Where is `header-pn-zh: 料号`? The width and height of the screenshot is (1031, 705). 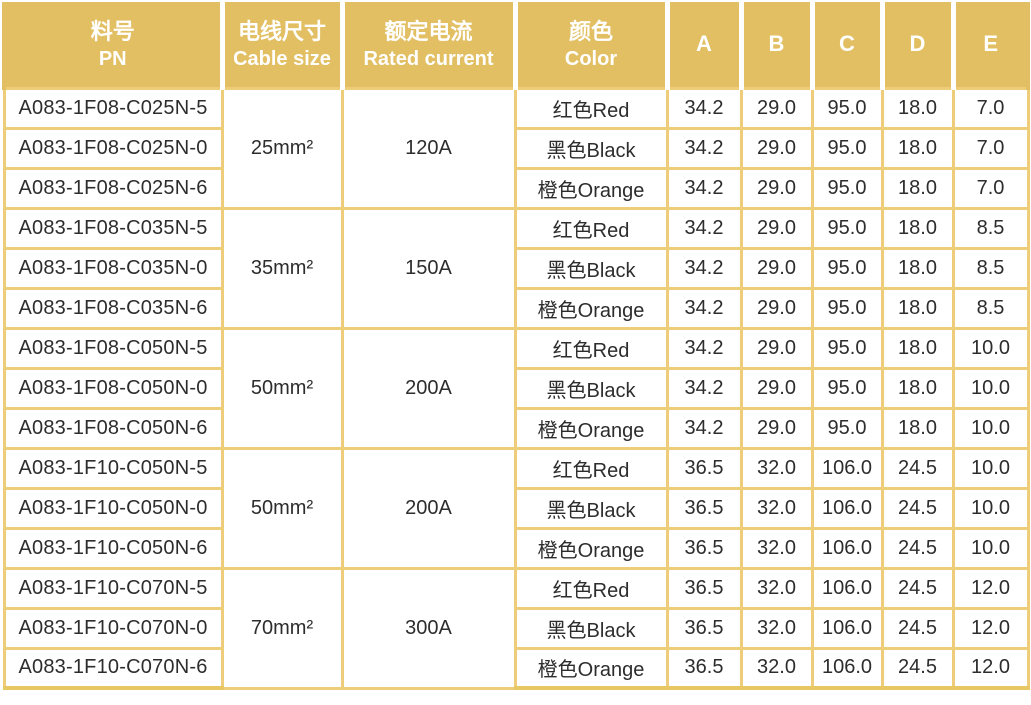 header-pn-zh: 料号 is located at coordinates (112, 31).